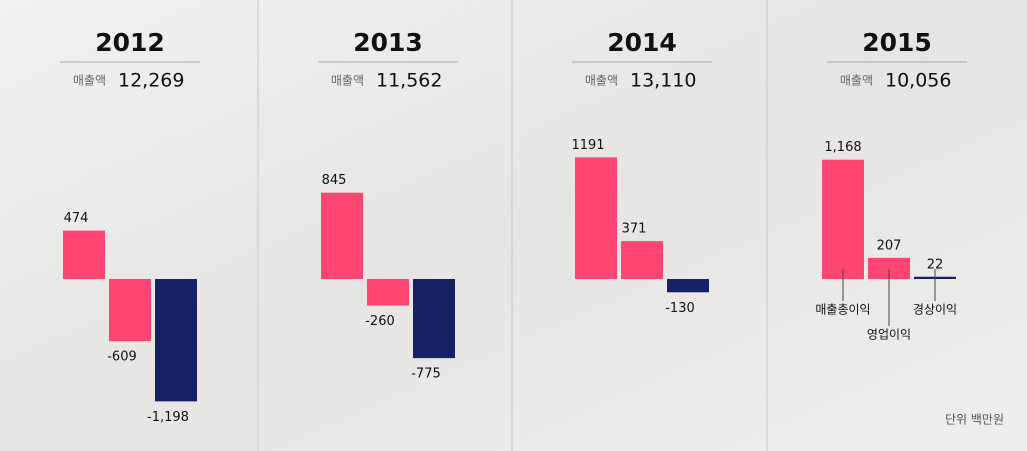 Image resolution: width=1027 pixels, height=451 pixels. What do you see at coordinates (634, 229) in the screenshot?
I see `value-label: 371` at bounding box center [634, 229].